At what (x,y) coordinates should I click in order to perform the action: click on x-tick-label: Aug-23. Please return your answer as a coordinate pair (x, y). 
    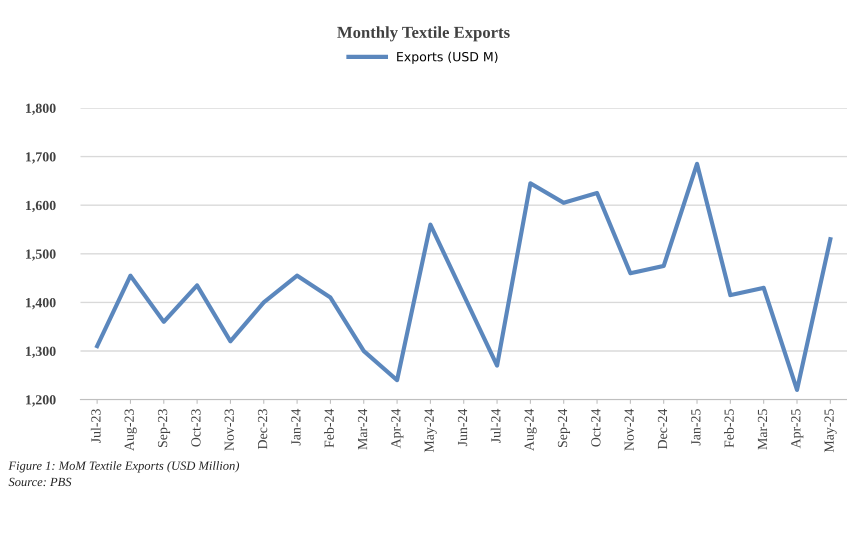
    Looking at the image, I should click on (130, 430).